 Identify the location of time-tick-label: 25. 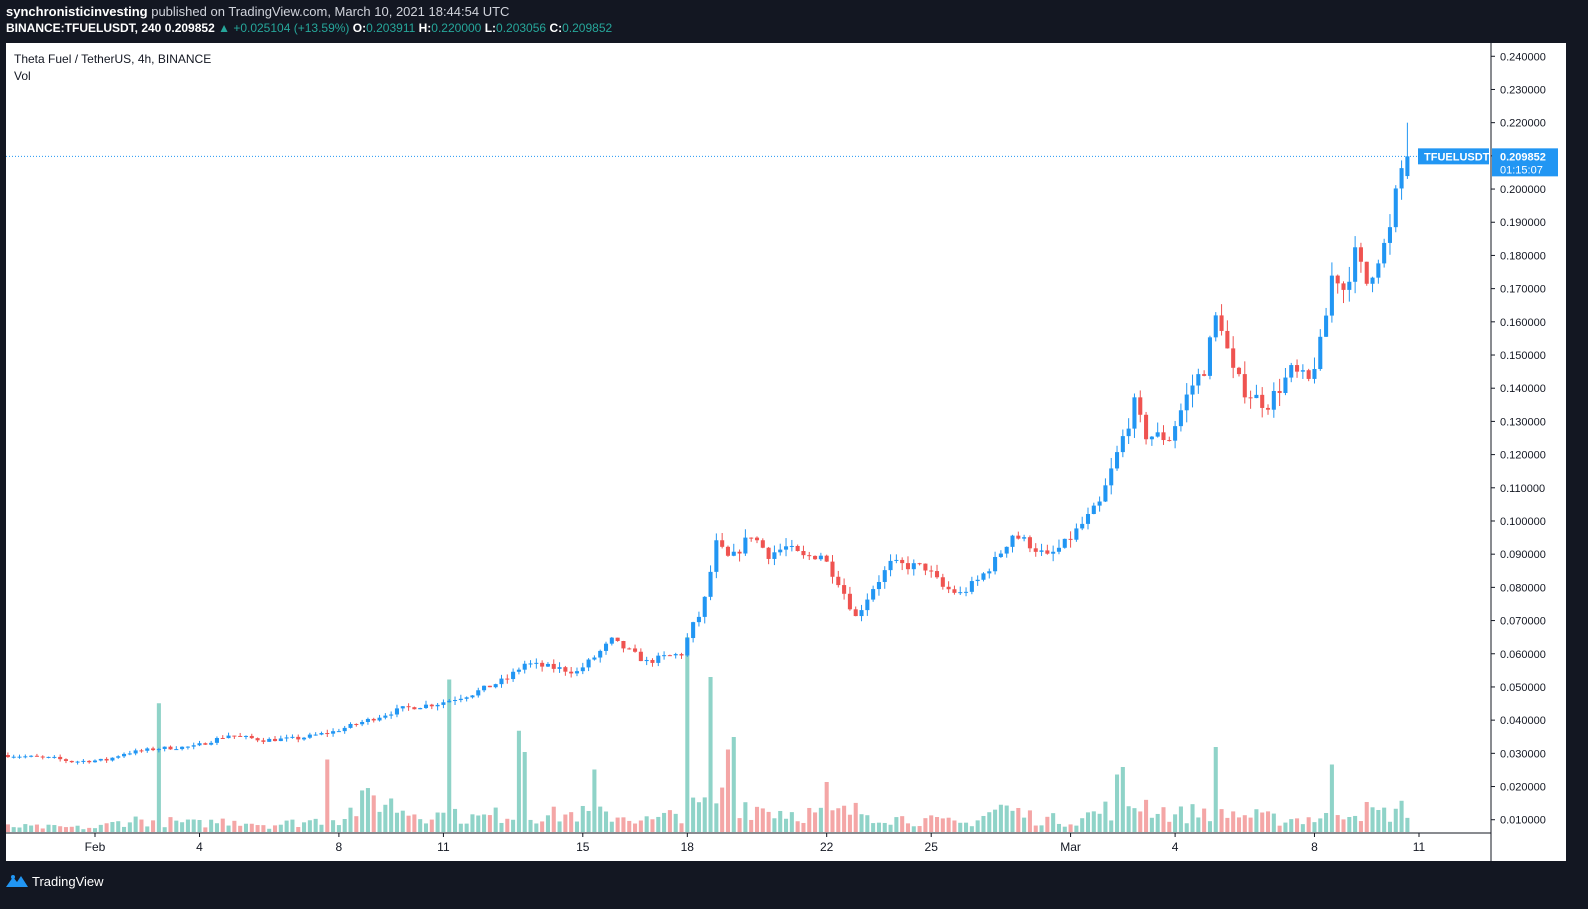
(932, 847).